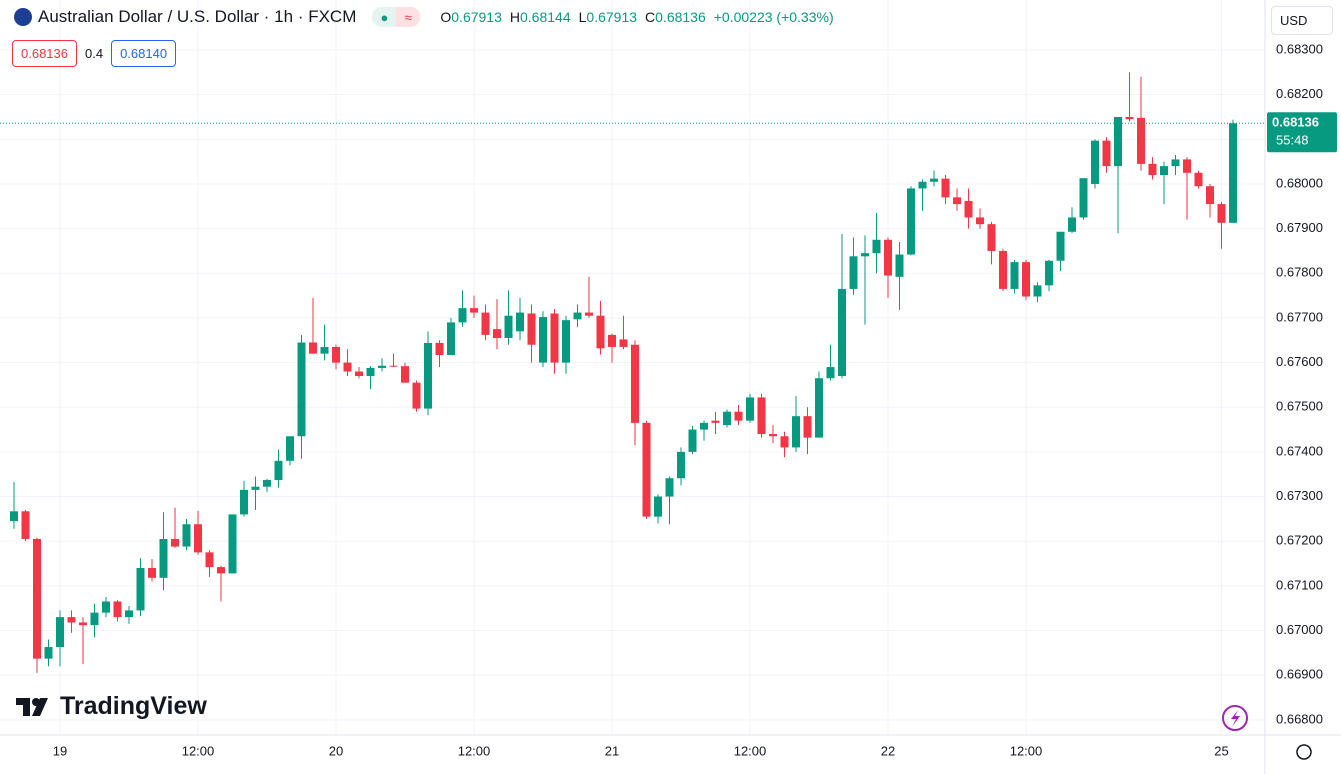 Image resolution: width=1341 pixels, height=774 pixels. Describe the element at coordinates (1299, 227) in the screenshot. I see `y-tick-label: 0.67900` at that location.